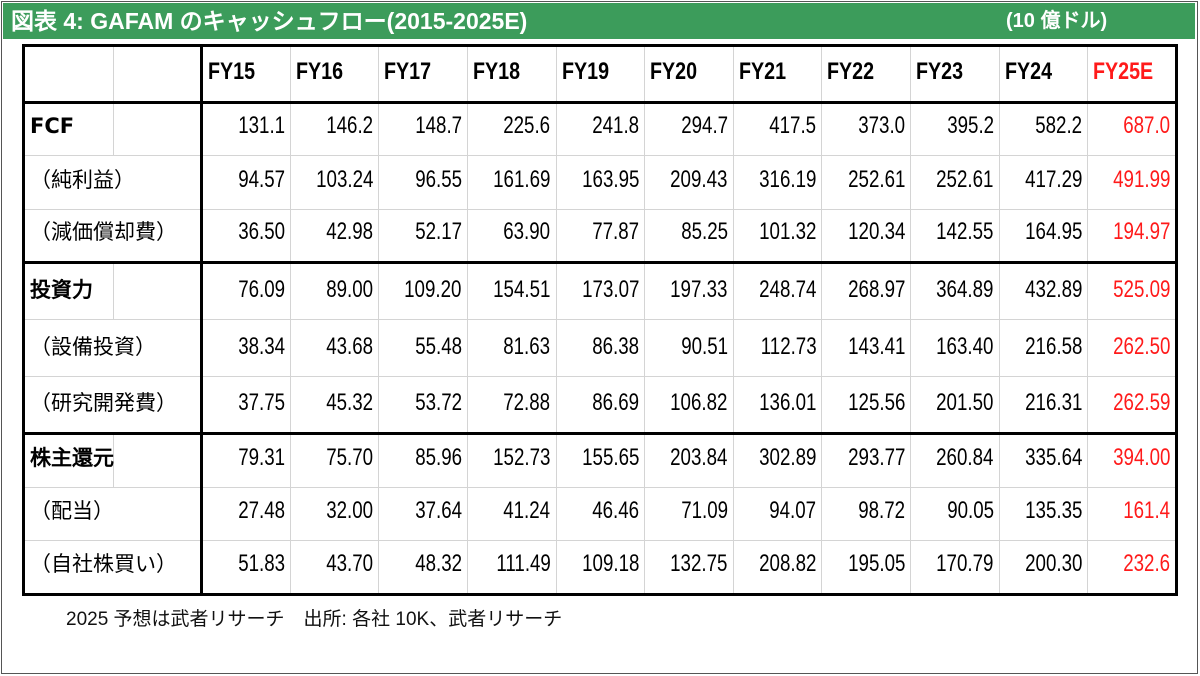 The image size is (1200, 676). Describe the element at coordinates (68, 74) in the screenshot. I see `corner-cell` at that location.